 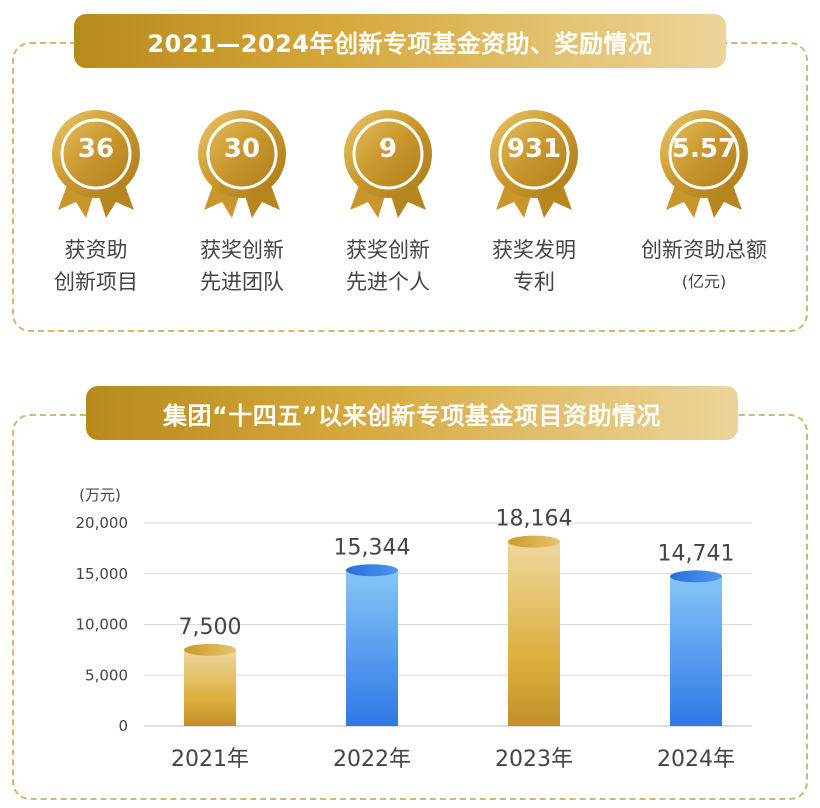 I want to click on stat-label-line1: 获奖发明, so click(x=534, y=250).